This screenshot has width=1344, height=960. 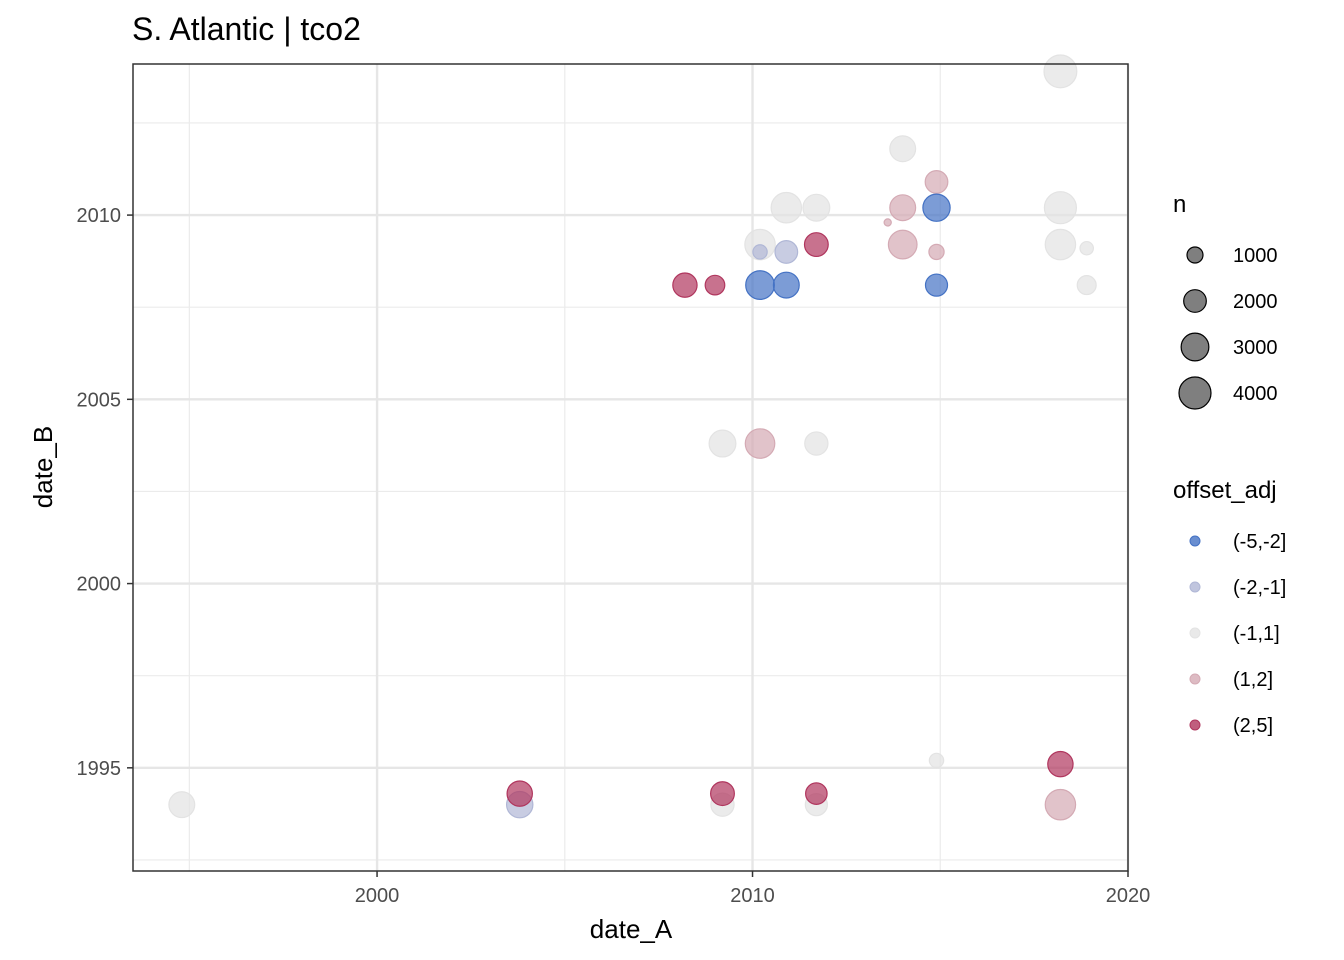 What do you see at coordinates (1255, 394) in the screenshot?
I see `size-legend-label: 4000` at bounding box center [1255, 394].